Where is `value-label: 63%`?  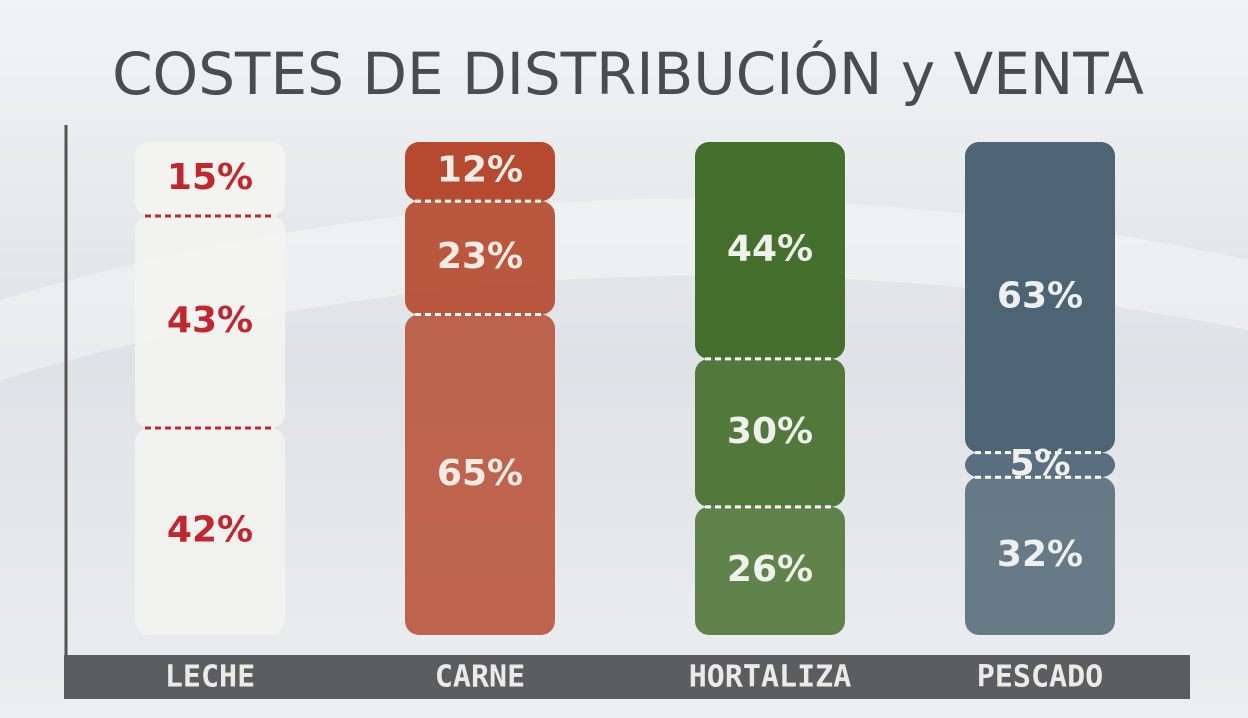 value-label: 63% is located at coordinates (1040, 295).